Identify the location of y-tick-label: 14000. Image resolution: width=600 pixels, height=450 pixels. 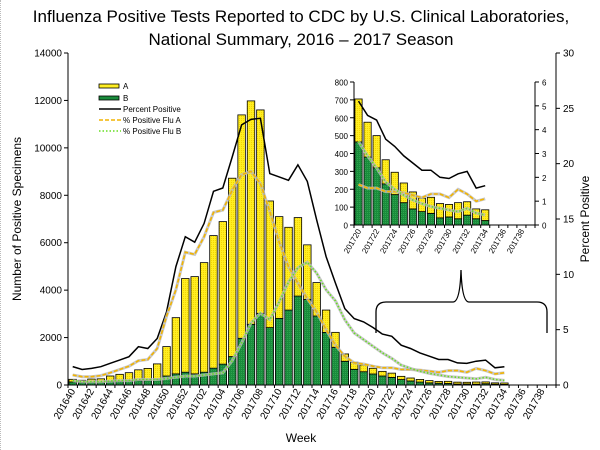
(48, 54).